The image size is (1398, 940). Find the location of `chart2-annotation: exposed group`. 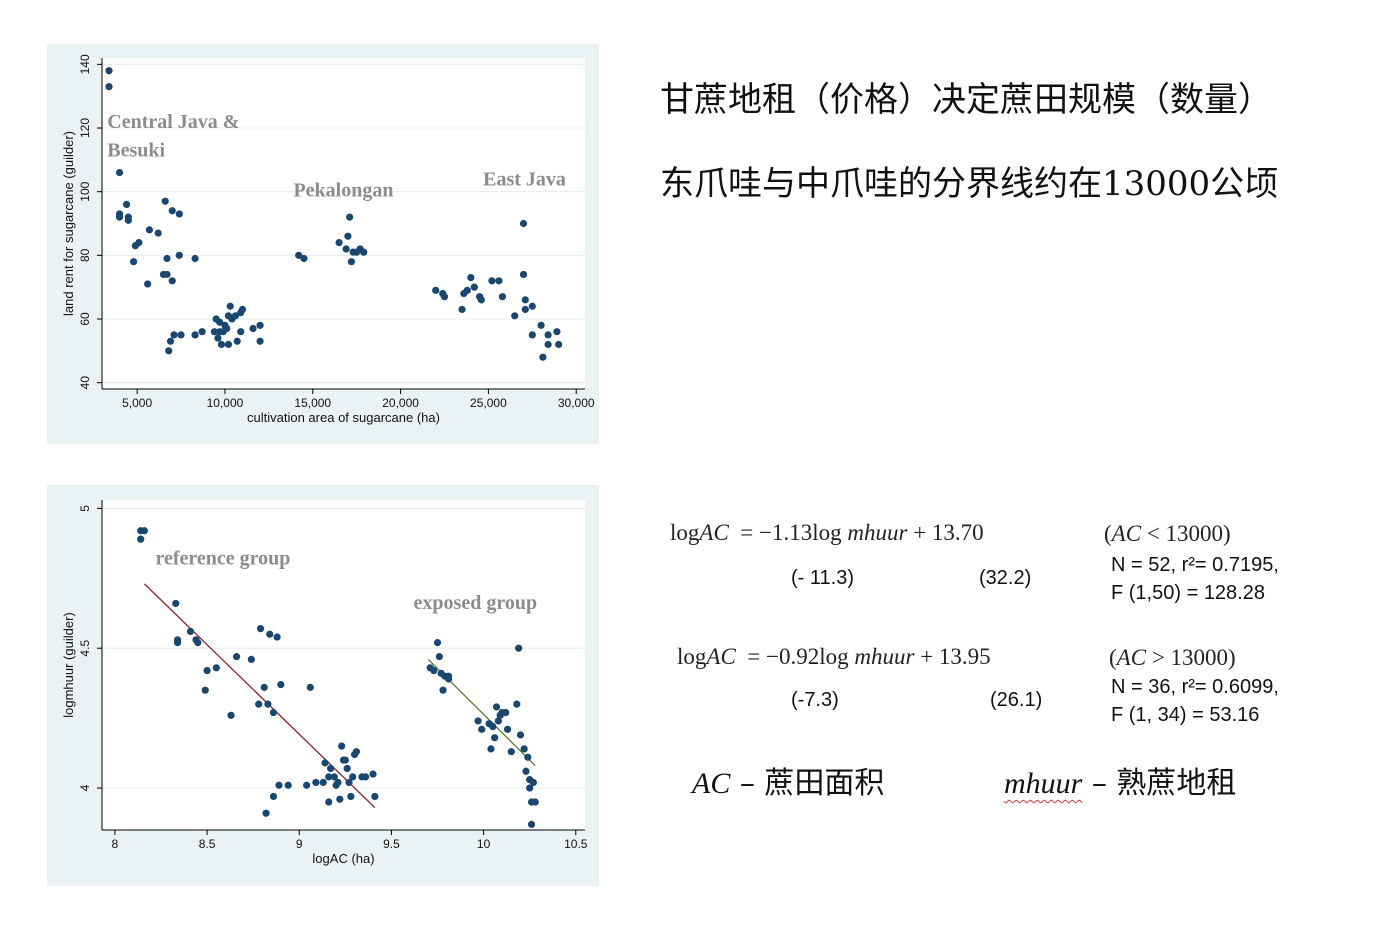

chart2-annotation: exposed group is located at coordinates (476, 603).